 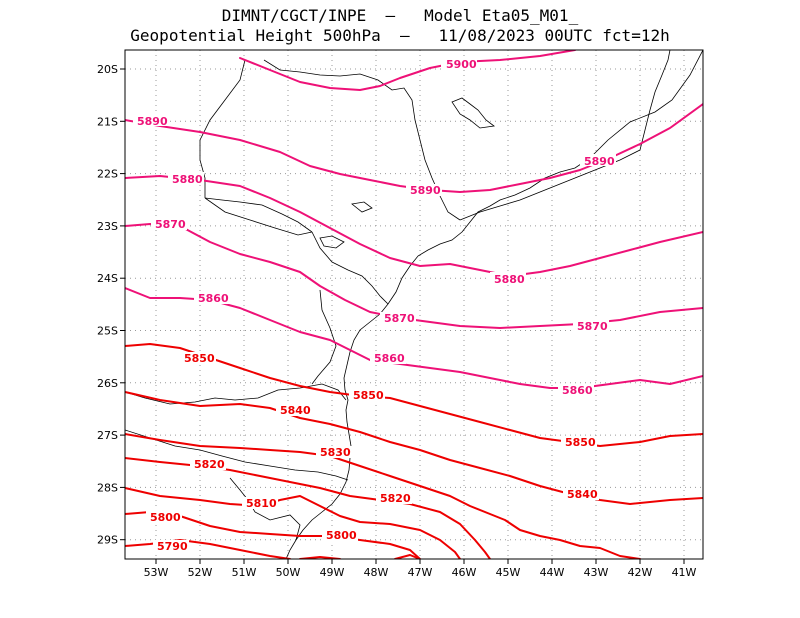 What do you see at coordinates (341, 535) in the screenshot?
I see `contour-label-5800-east: 5800` at bounding box center [341, 535].